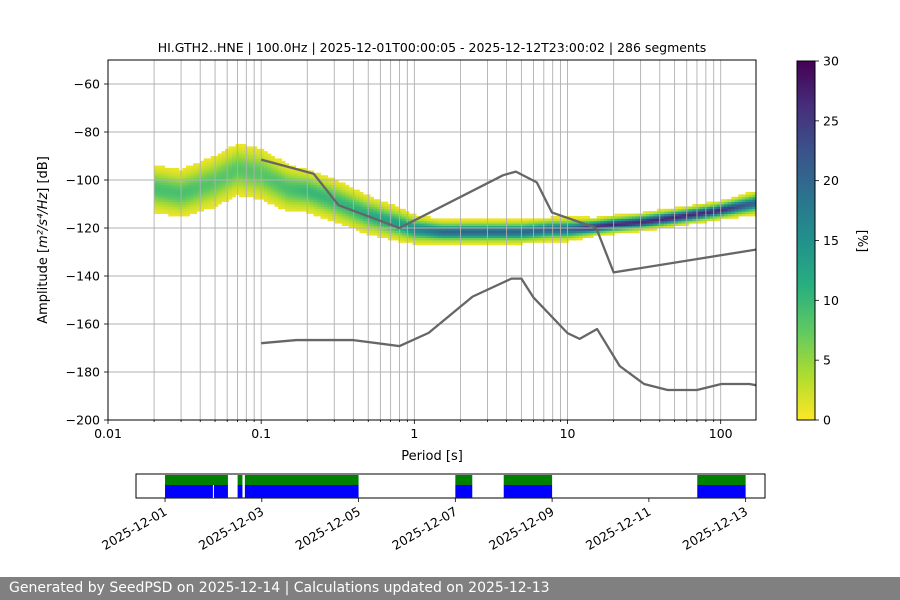 The height and width of the screenshot is (600, 900). Describe the element at coordinates (43, 286) in the screenshot. I see `y-axis-label-prefix: Amplitude [` at that location.